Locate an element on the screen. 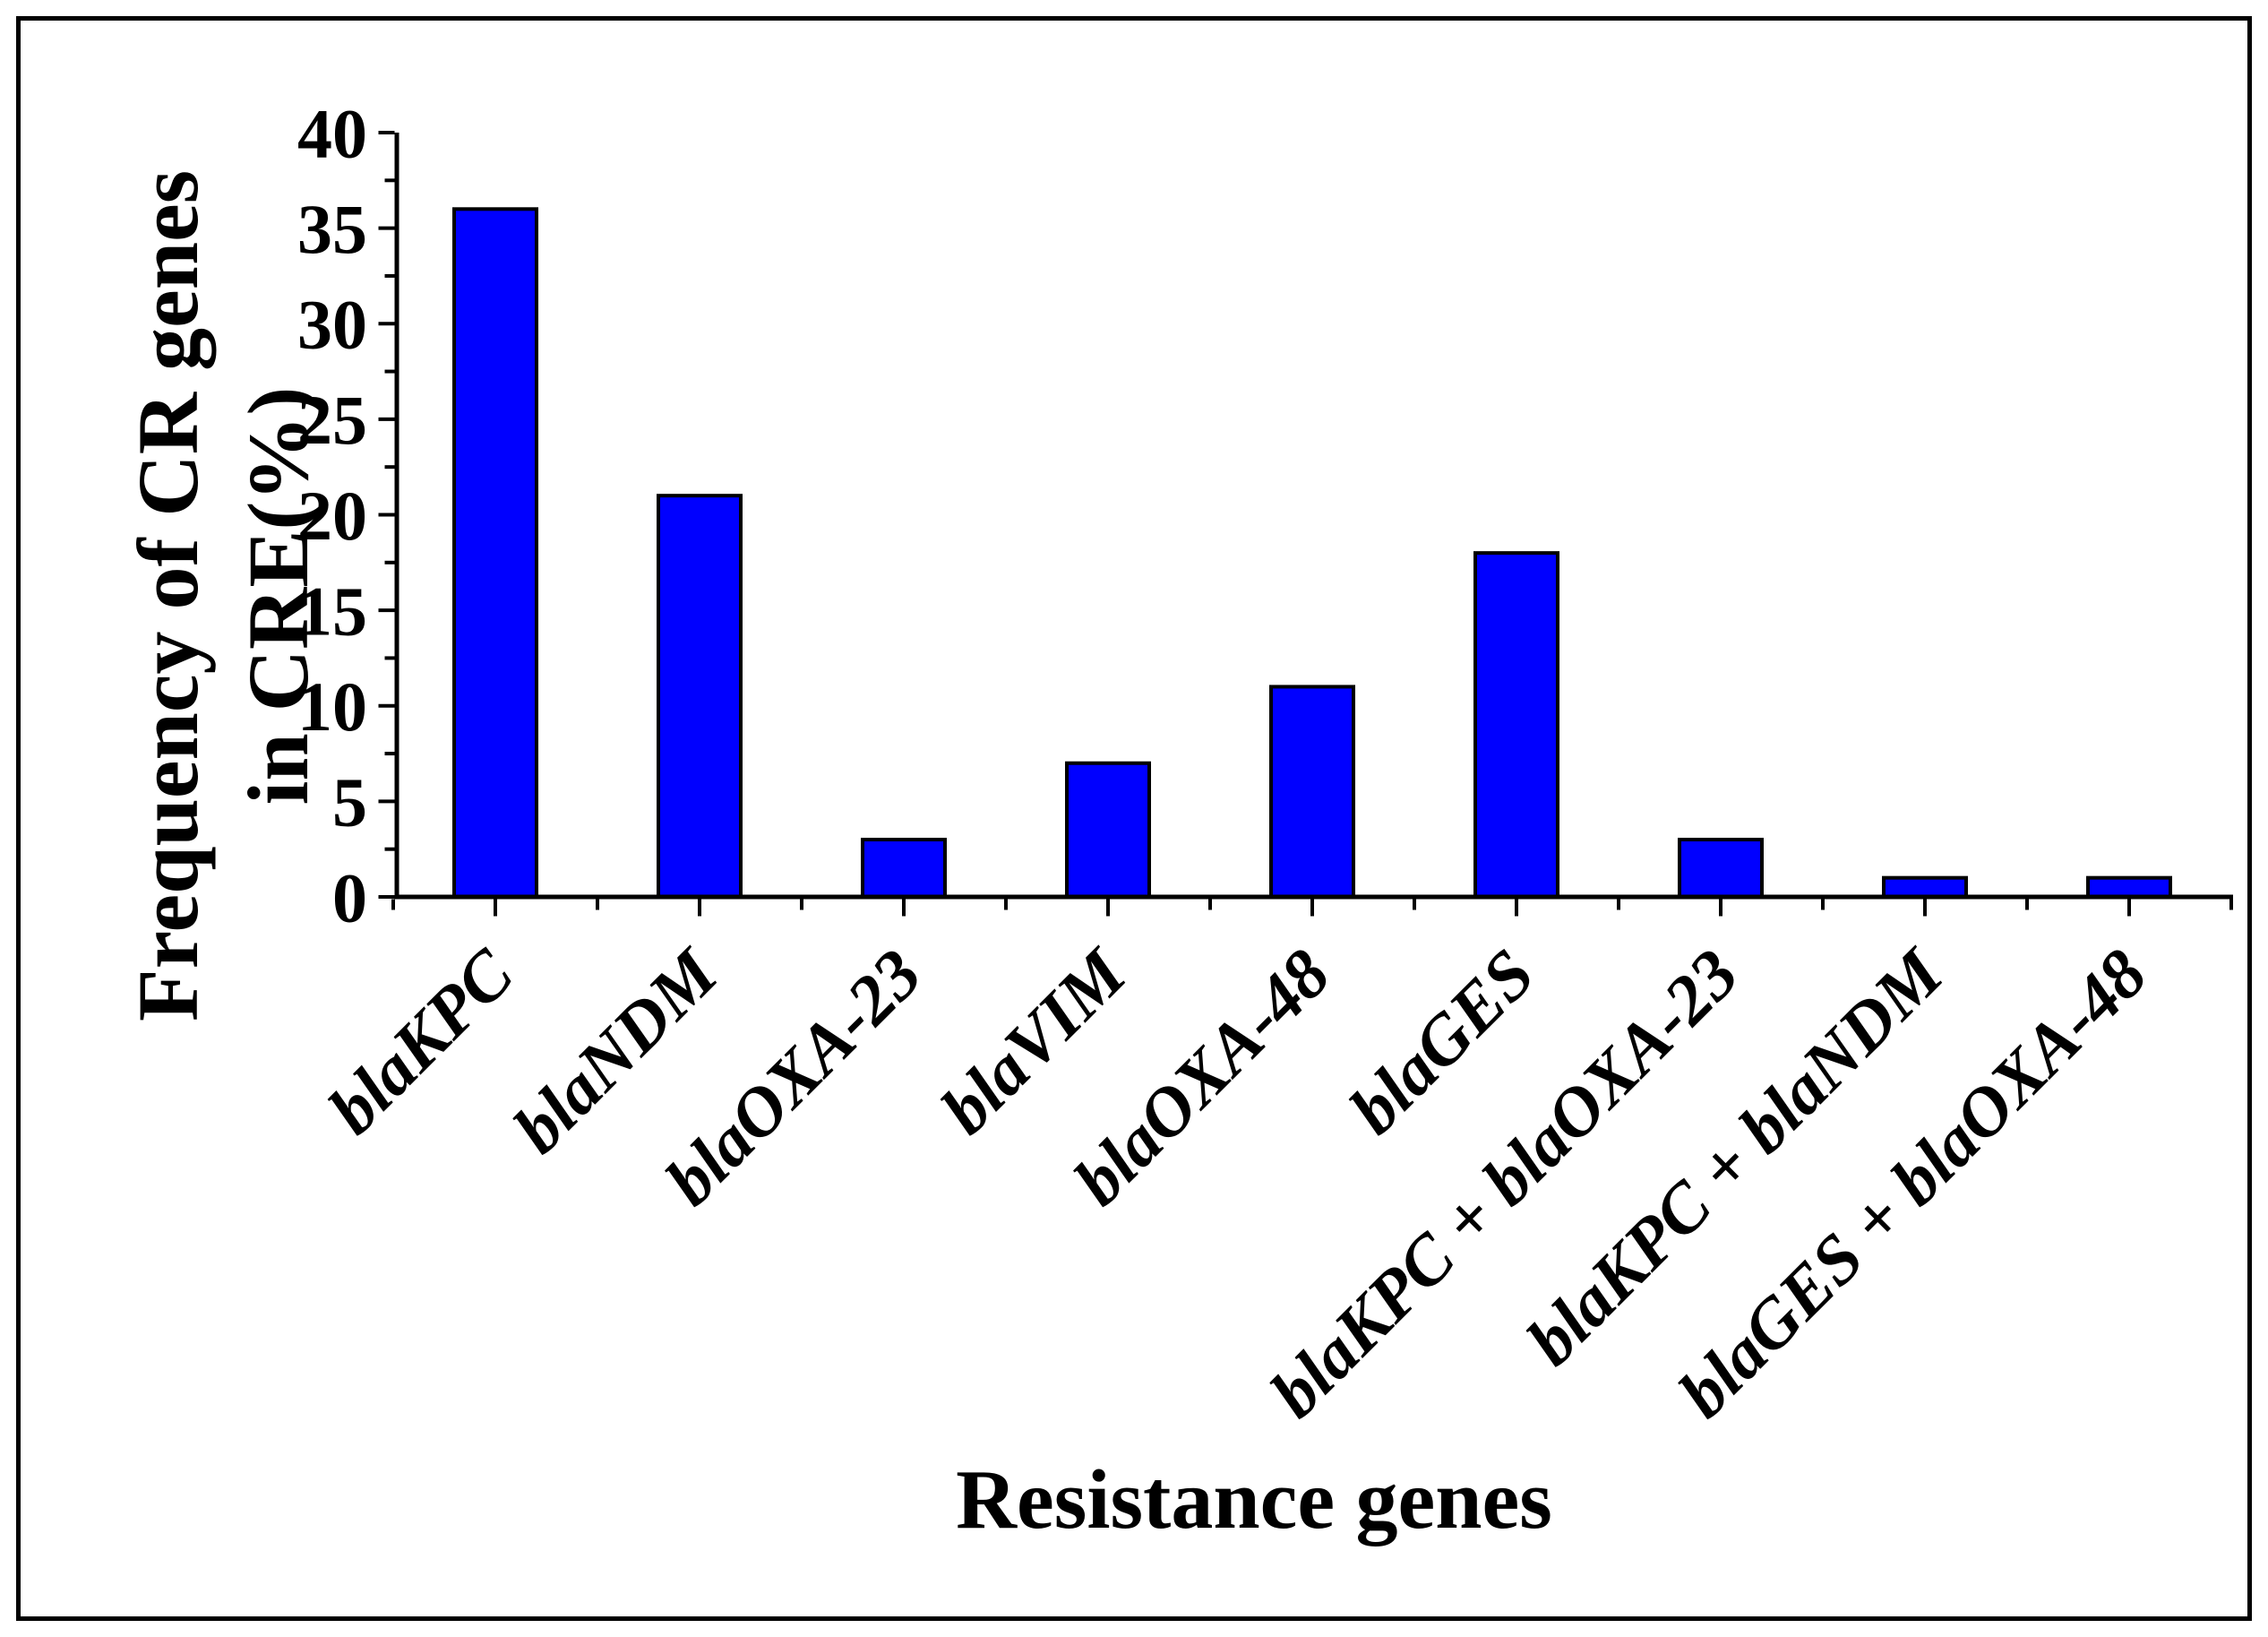 The height and width of the screenshot is (1637, 2268). y-tick-label: 15 is located at coordinates (332, 611).